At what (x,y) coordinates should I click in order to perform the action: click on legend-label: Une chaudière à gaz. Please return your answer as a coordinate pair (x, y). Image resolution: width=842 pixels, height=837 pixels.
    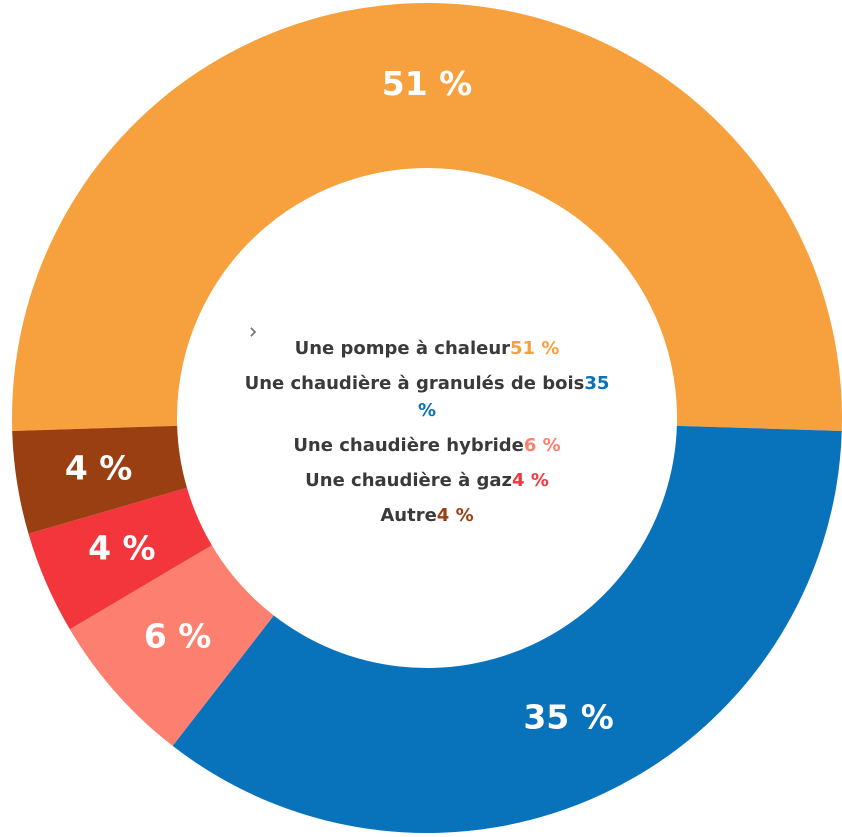
    Looking at the image, I should click on (409, 480).